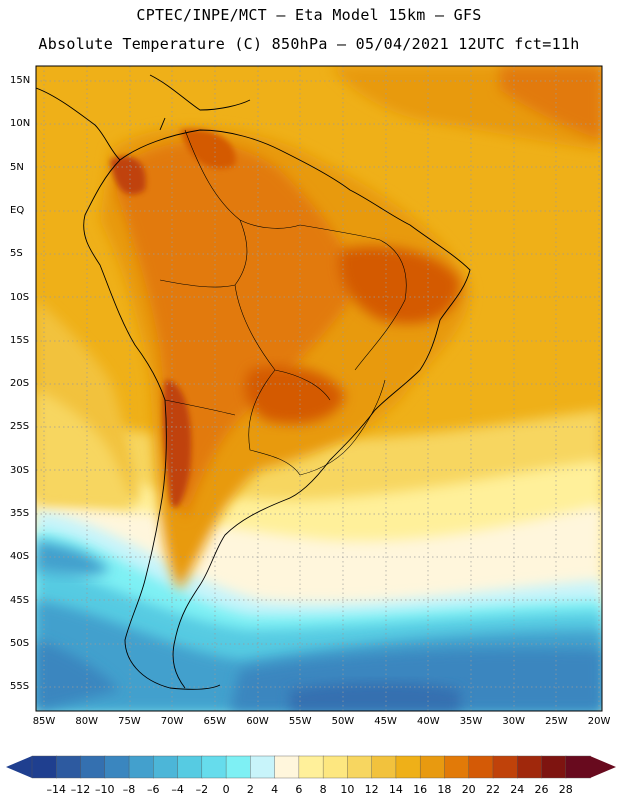  Describe the element at coordinates (492, 789) in the screenshot. I see `colorbar-tick-label: 22` at that location.